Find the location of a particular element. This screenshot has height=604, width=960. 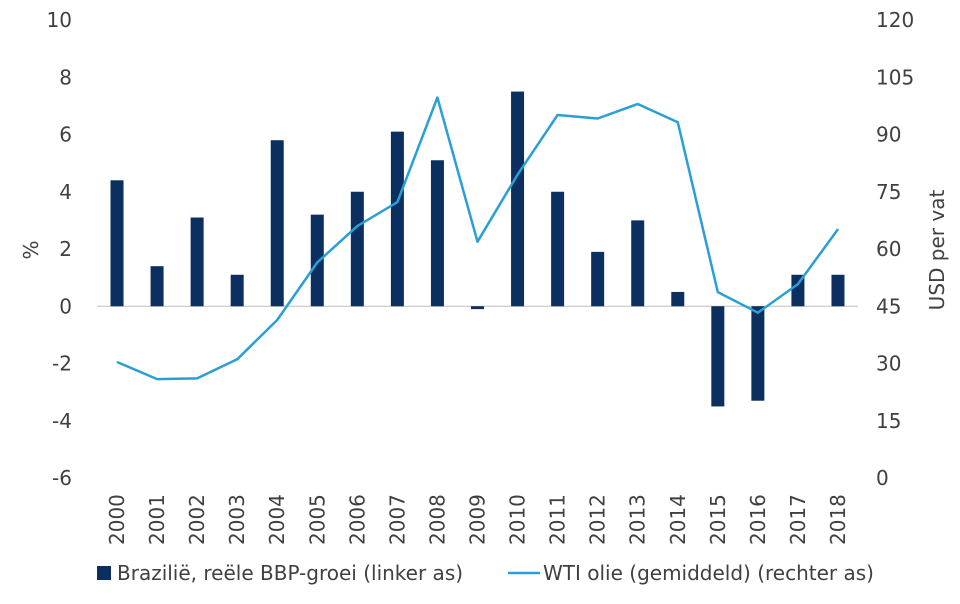

y-tick-left: 10 is located at coordinates (59, 20).